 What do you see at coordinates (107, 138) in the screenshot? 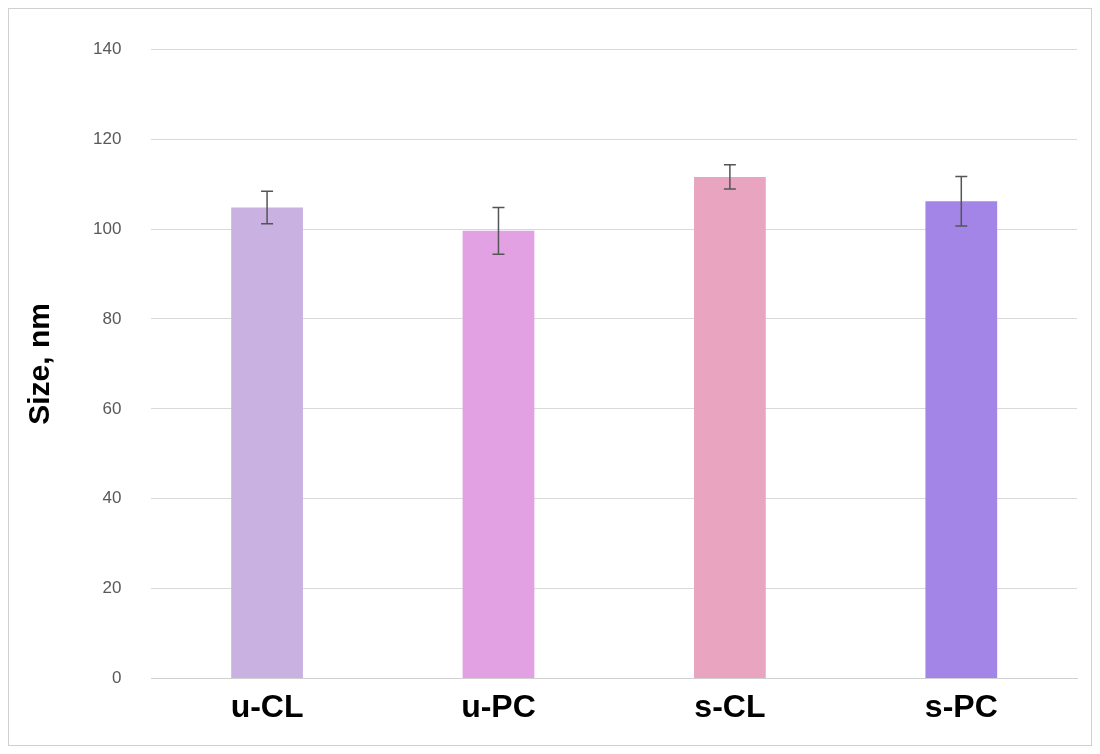
I see `y-tick-label: 120` at bounding box center [107, 138].